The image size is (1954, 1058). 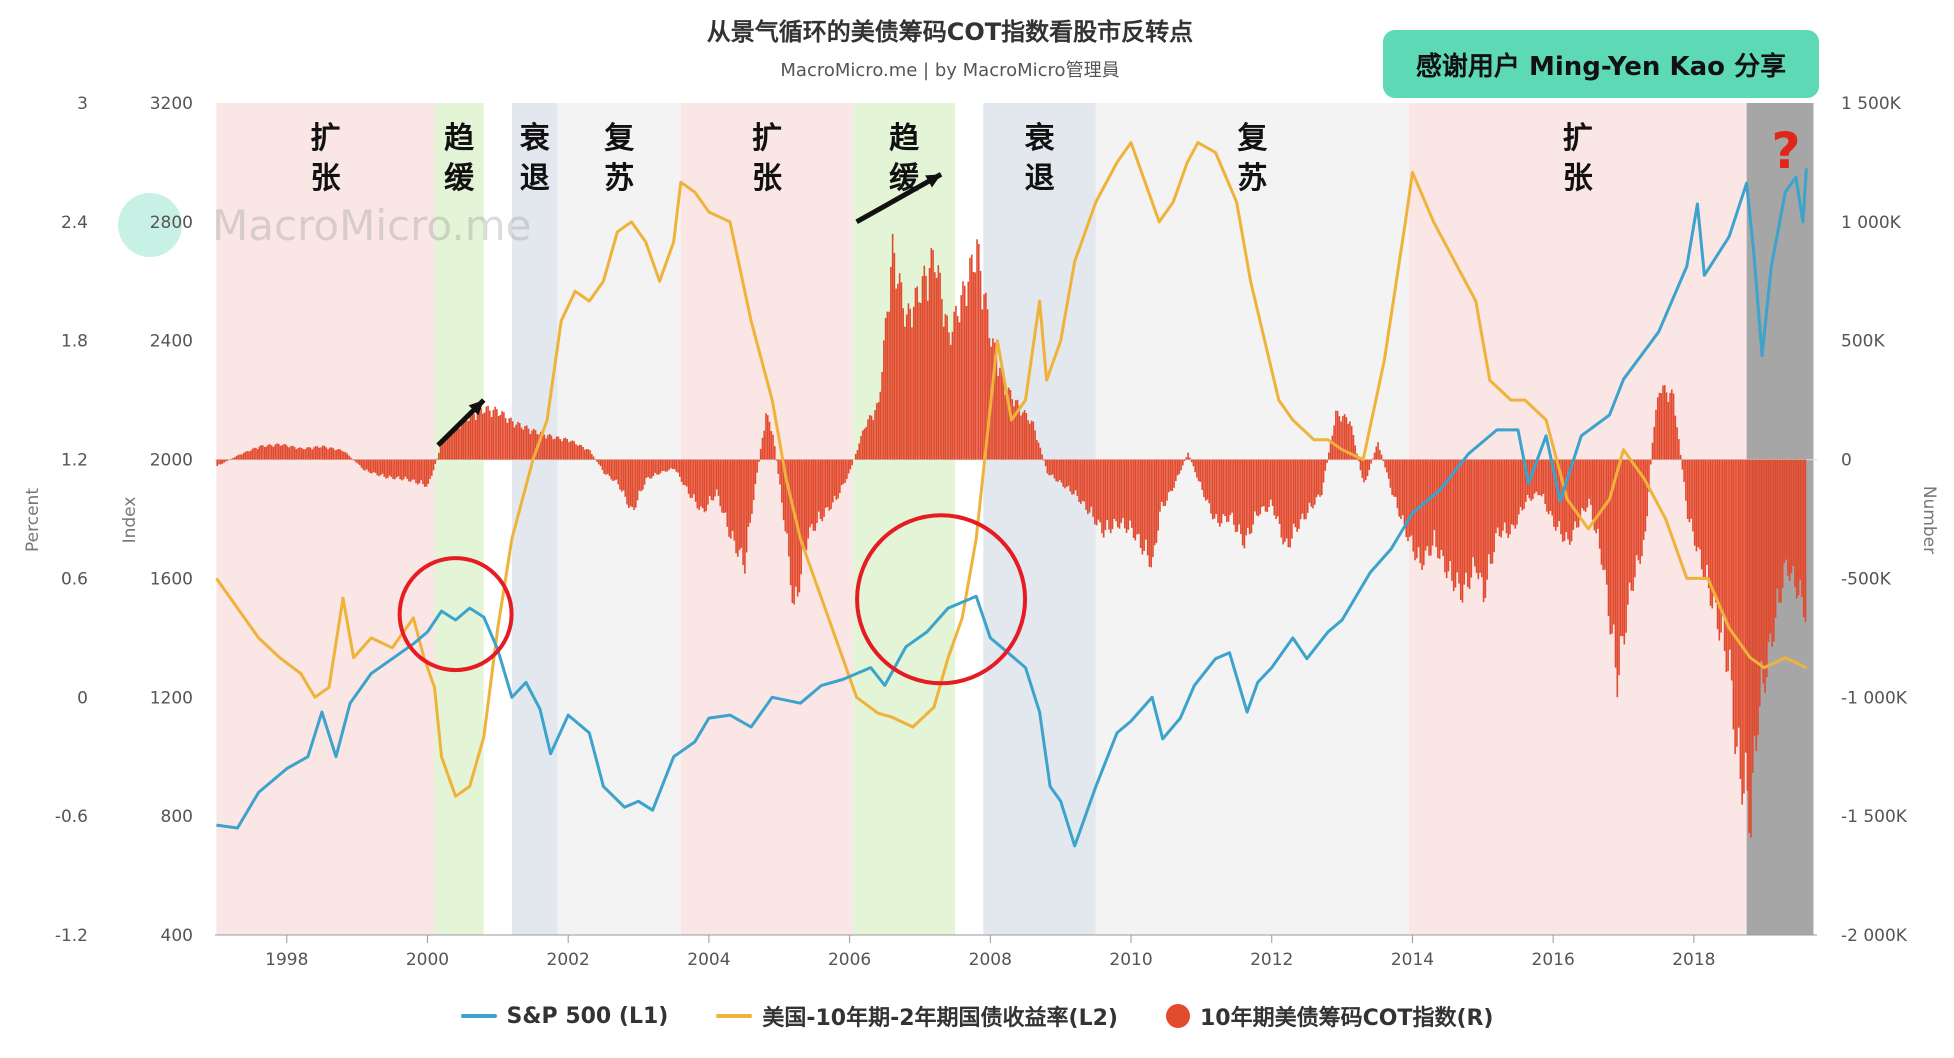 I want to click on legend-swatch-cot, so click(x=1177, y=1016).